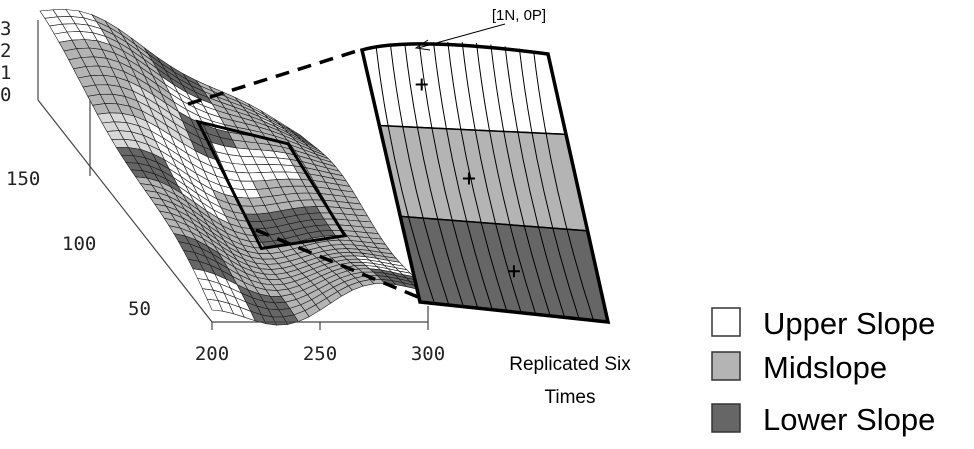  Describe the element at coordinates (726, 322) in the screenshot. I see `legend-swatch-upper-slope` at that location.